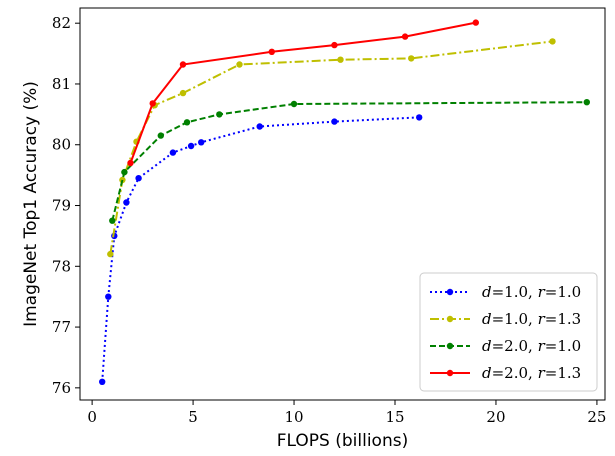  I want to click on legend-entry: d=2.0, r=1.3, so click(505, 373).